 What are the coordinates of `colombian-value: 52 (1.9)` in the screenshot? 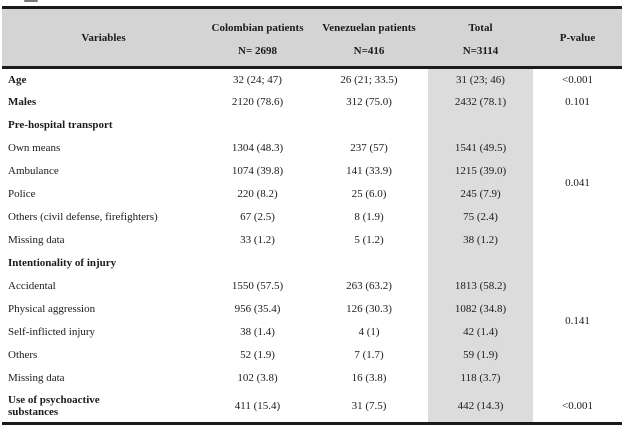 It's located at (257, 355).